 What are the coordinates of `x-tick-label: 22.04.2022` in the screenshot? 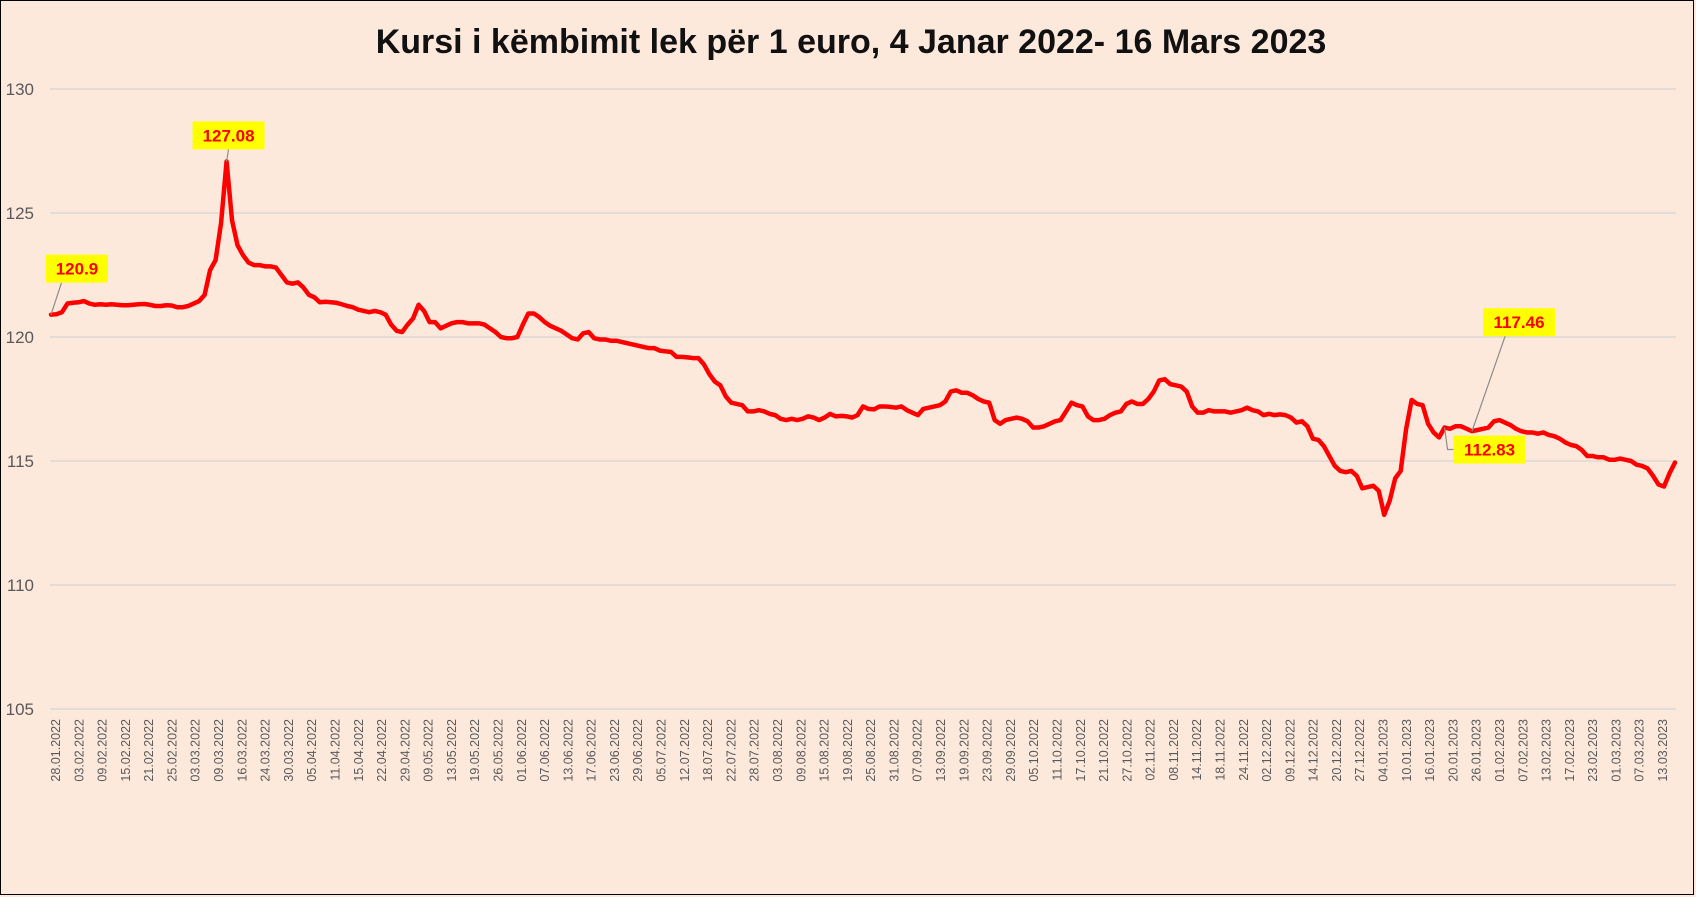 It's located at (382, 750).